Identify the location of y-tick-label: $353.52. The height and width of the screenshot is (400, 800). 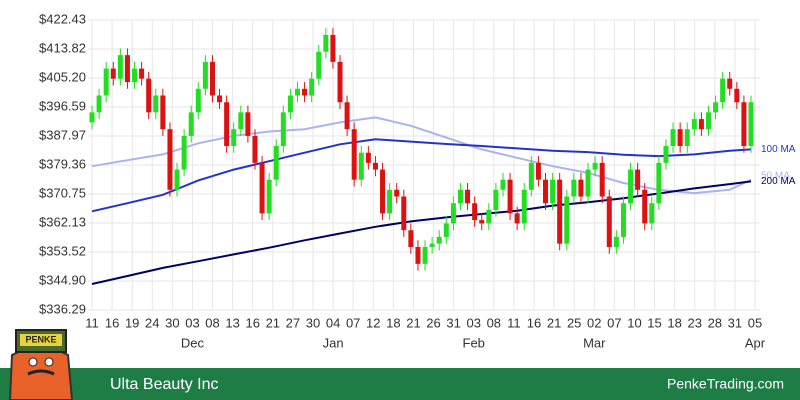
(62, 250).